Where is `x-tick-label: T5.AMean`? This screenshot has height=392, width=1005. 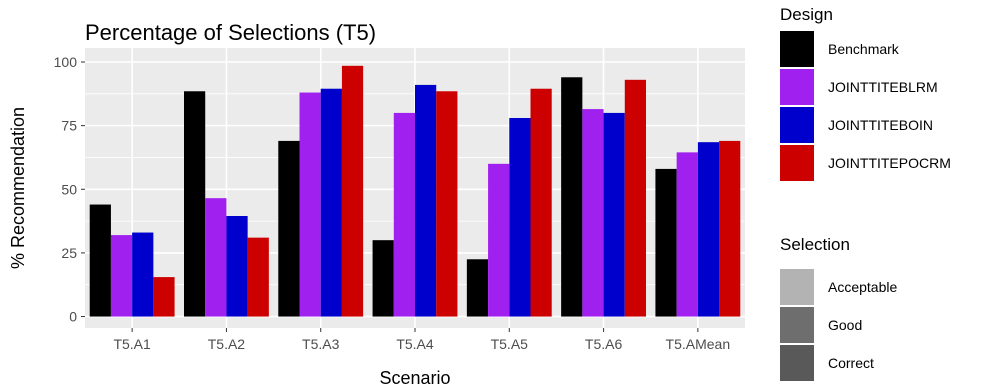
x-tick-label: T5.AMean is located at coordinates (698, 344).